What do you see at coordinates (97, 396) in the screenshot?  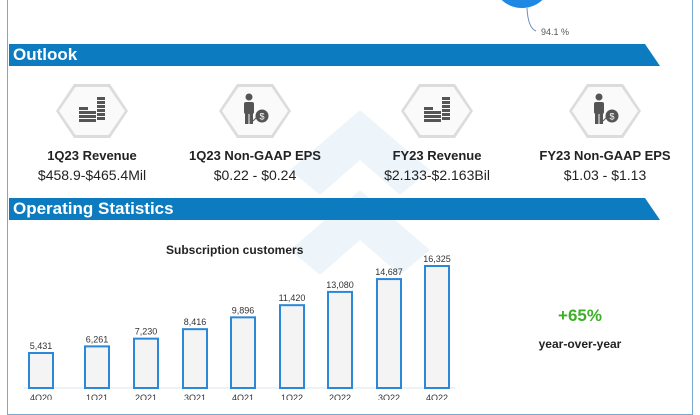 I see `x-tick-label: 1Q21` at bounding box center [97, 396].